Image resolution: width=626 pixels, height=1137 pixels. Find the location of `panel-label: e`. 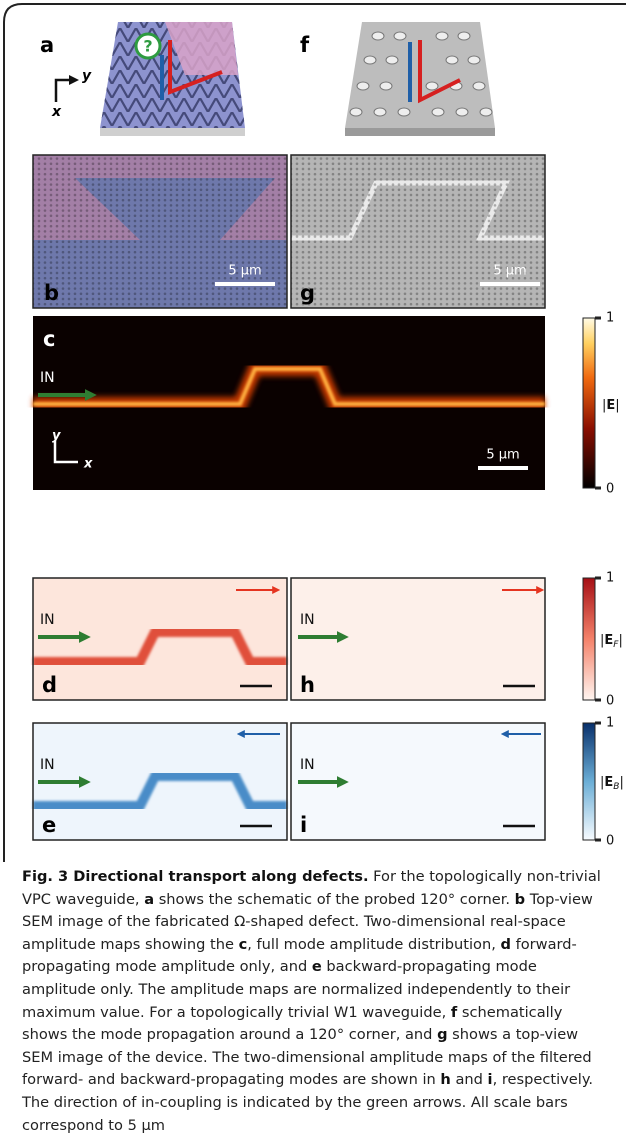

panel-label: e is located at coordinates (49, 825).